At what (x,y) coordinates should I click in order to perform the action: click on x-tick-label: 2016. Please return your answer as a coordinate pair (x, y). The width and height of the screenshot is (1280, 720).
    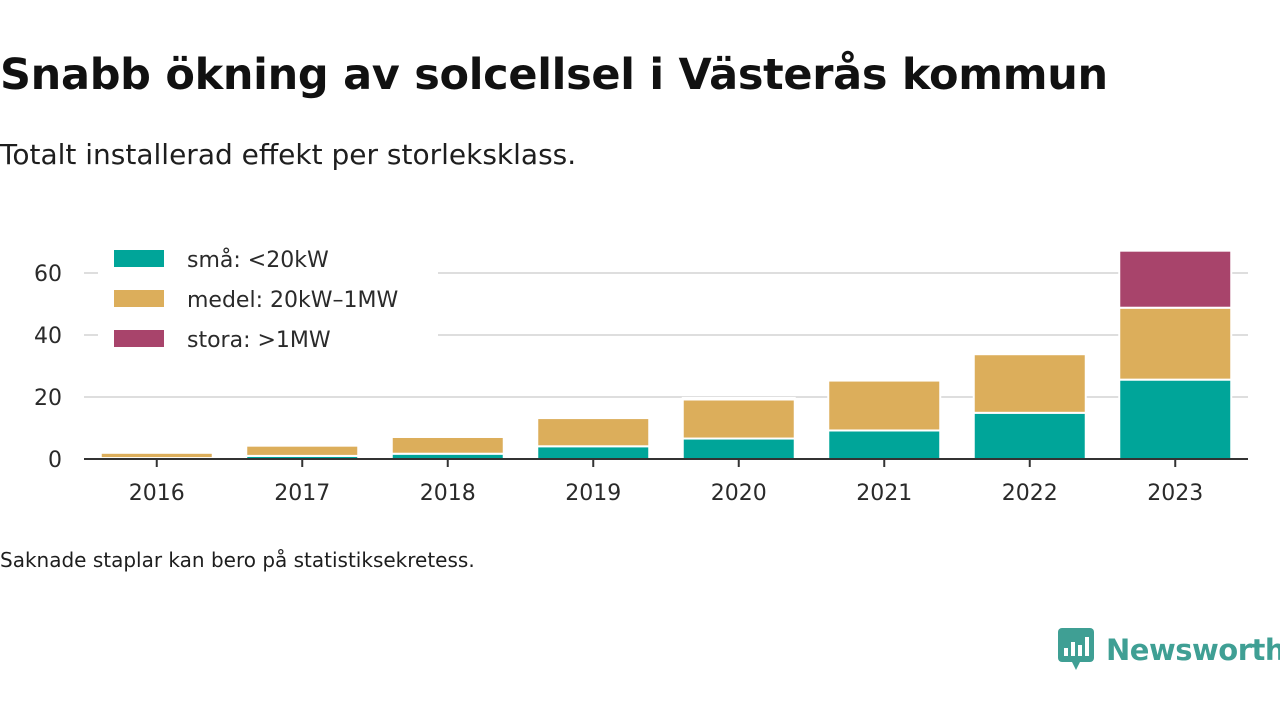
    Looking at the image, I should click on (157, 493).